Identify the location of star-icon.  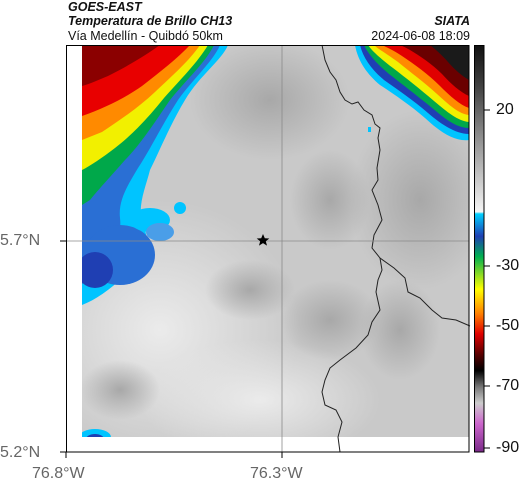
(263, 240).